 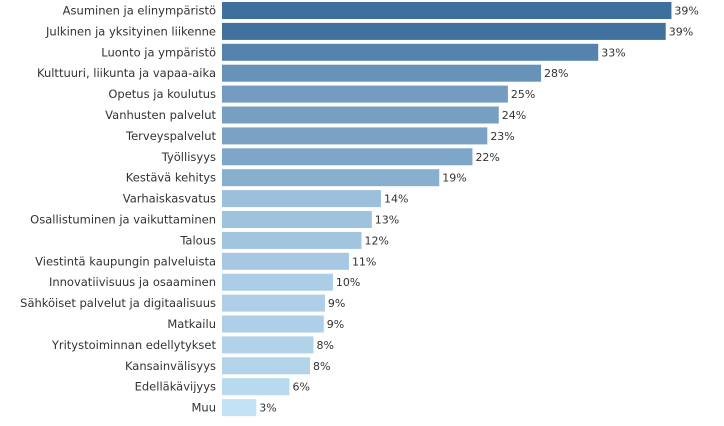 What do you see at coordinates (188, 157) in the screenshot?
I see `category-label: Työllisyys` at bounding box center [188, 157].